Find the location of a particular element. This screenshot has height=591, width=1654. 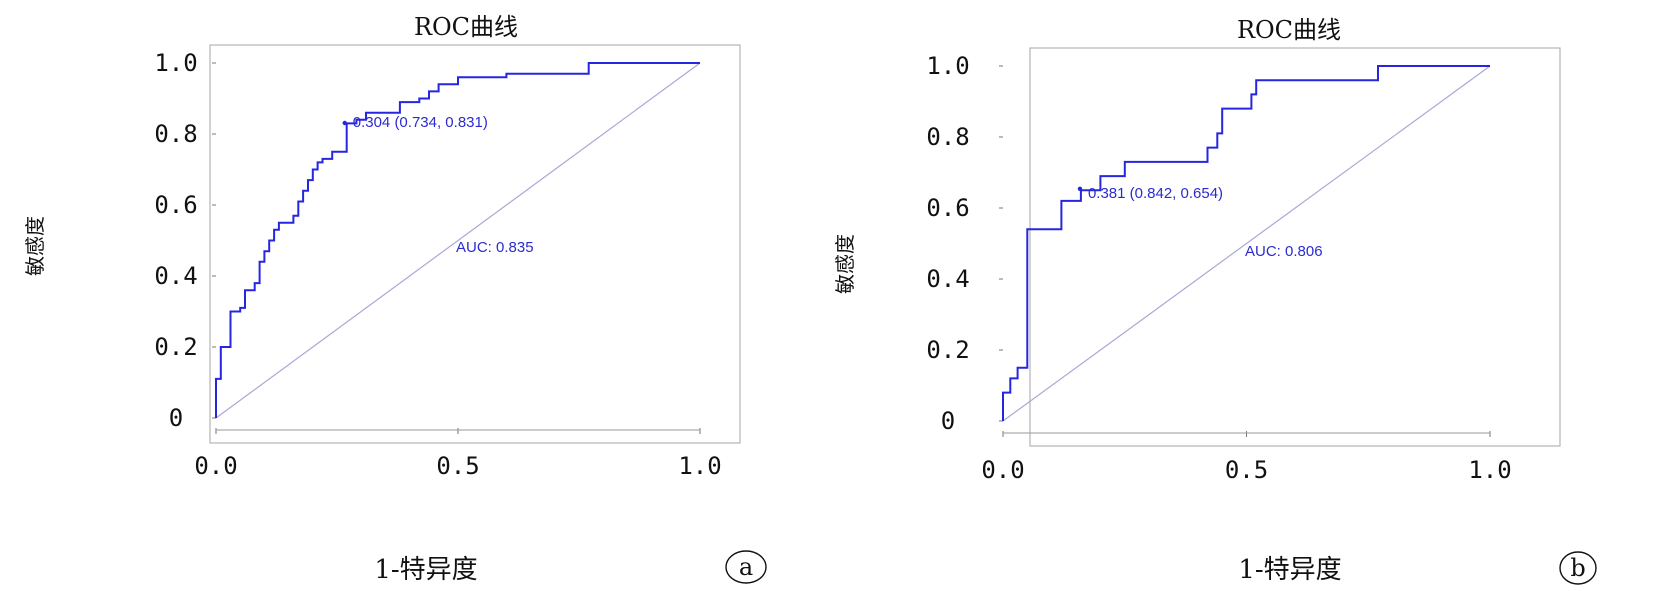

panel-a-y-tick-label: 0.6 is located at coordinates (175, 205).